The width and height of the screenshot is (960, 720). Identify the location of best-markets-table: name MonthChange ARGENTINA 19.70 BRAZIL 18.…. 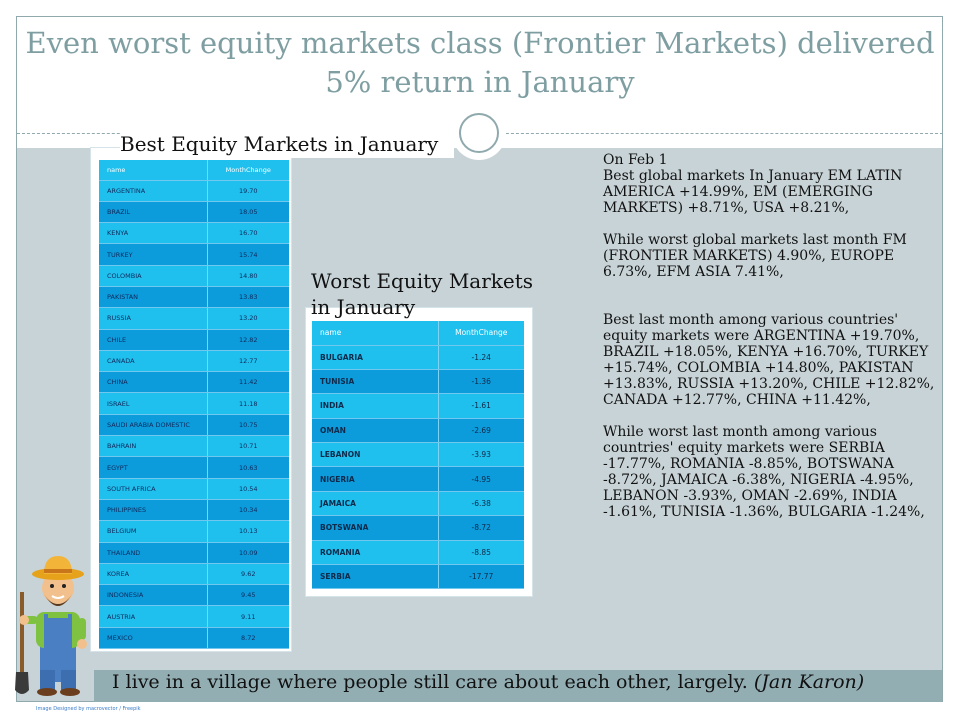
(194, 405).